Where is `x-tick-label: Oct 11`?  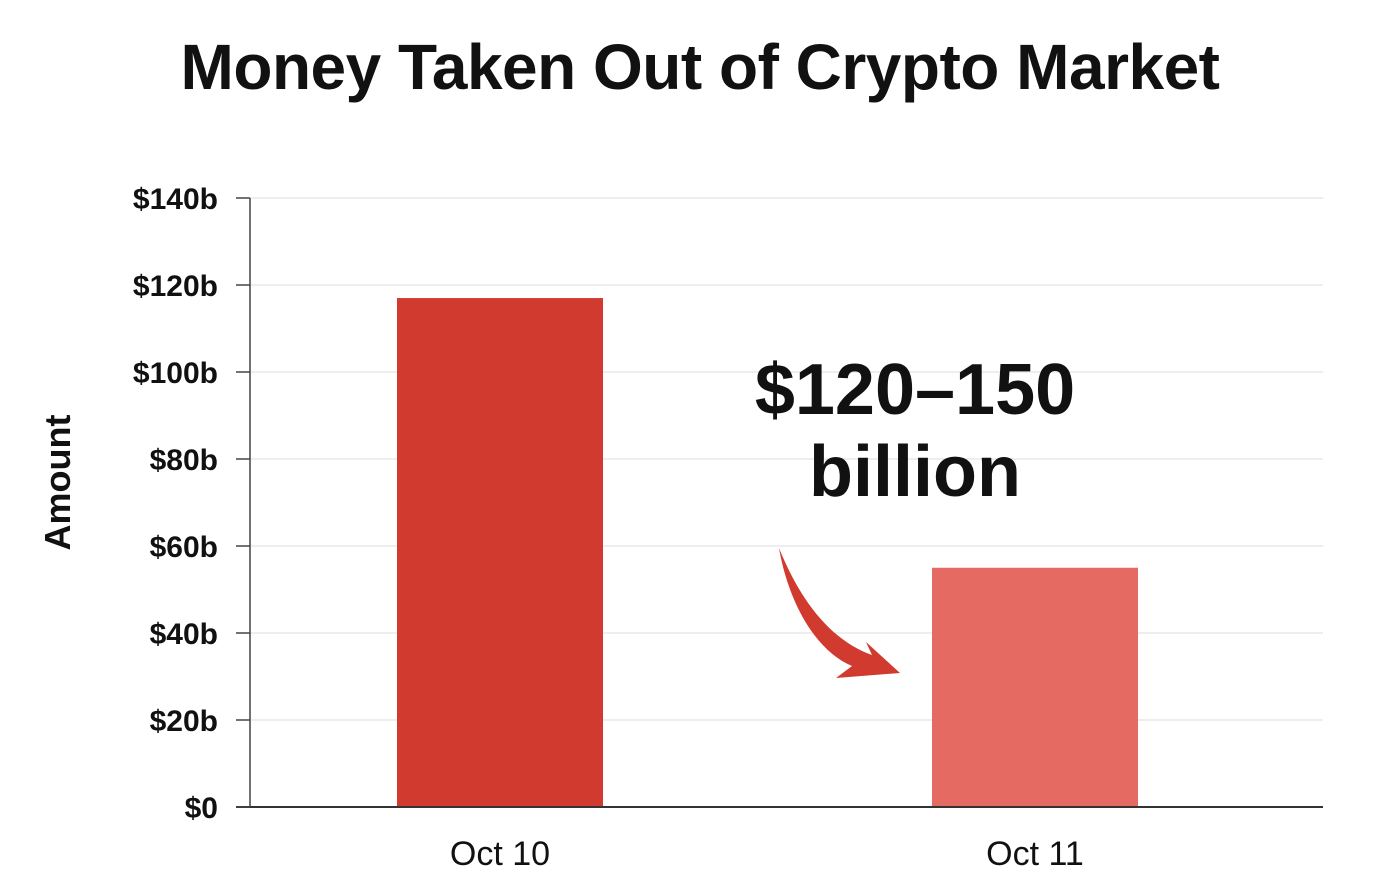 x-tick-label: Oct 11 is located at coordinates (1035, 854).